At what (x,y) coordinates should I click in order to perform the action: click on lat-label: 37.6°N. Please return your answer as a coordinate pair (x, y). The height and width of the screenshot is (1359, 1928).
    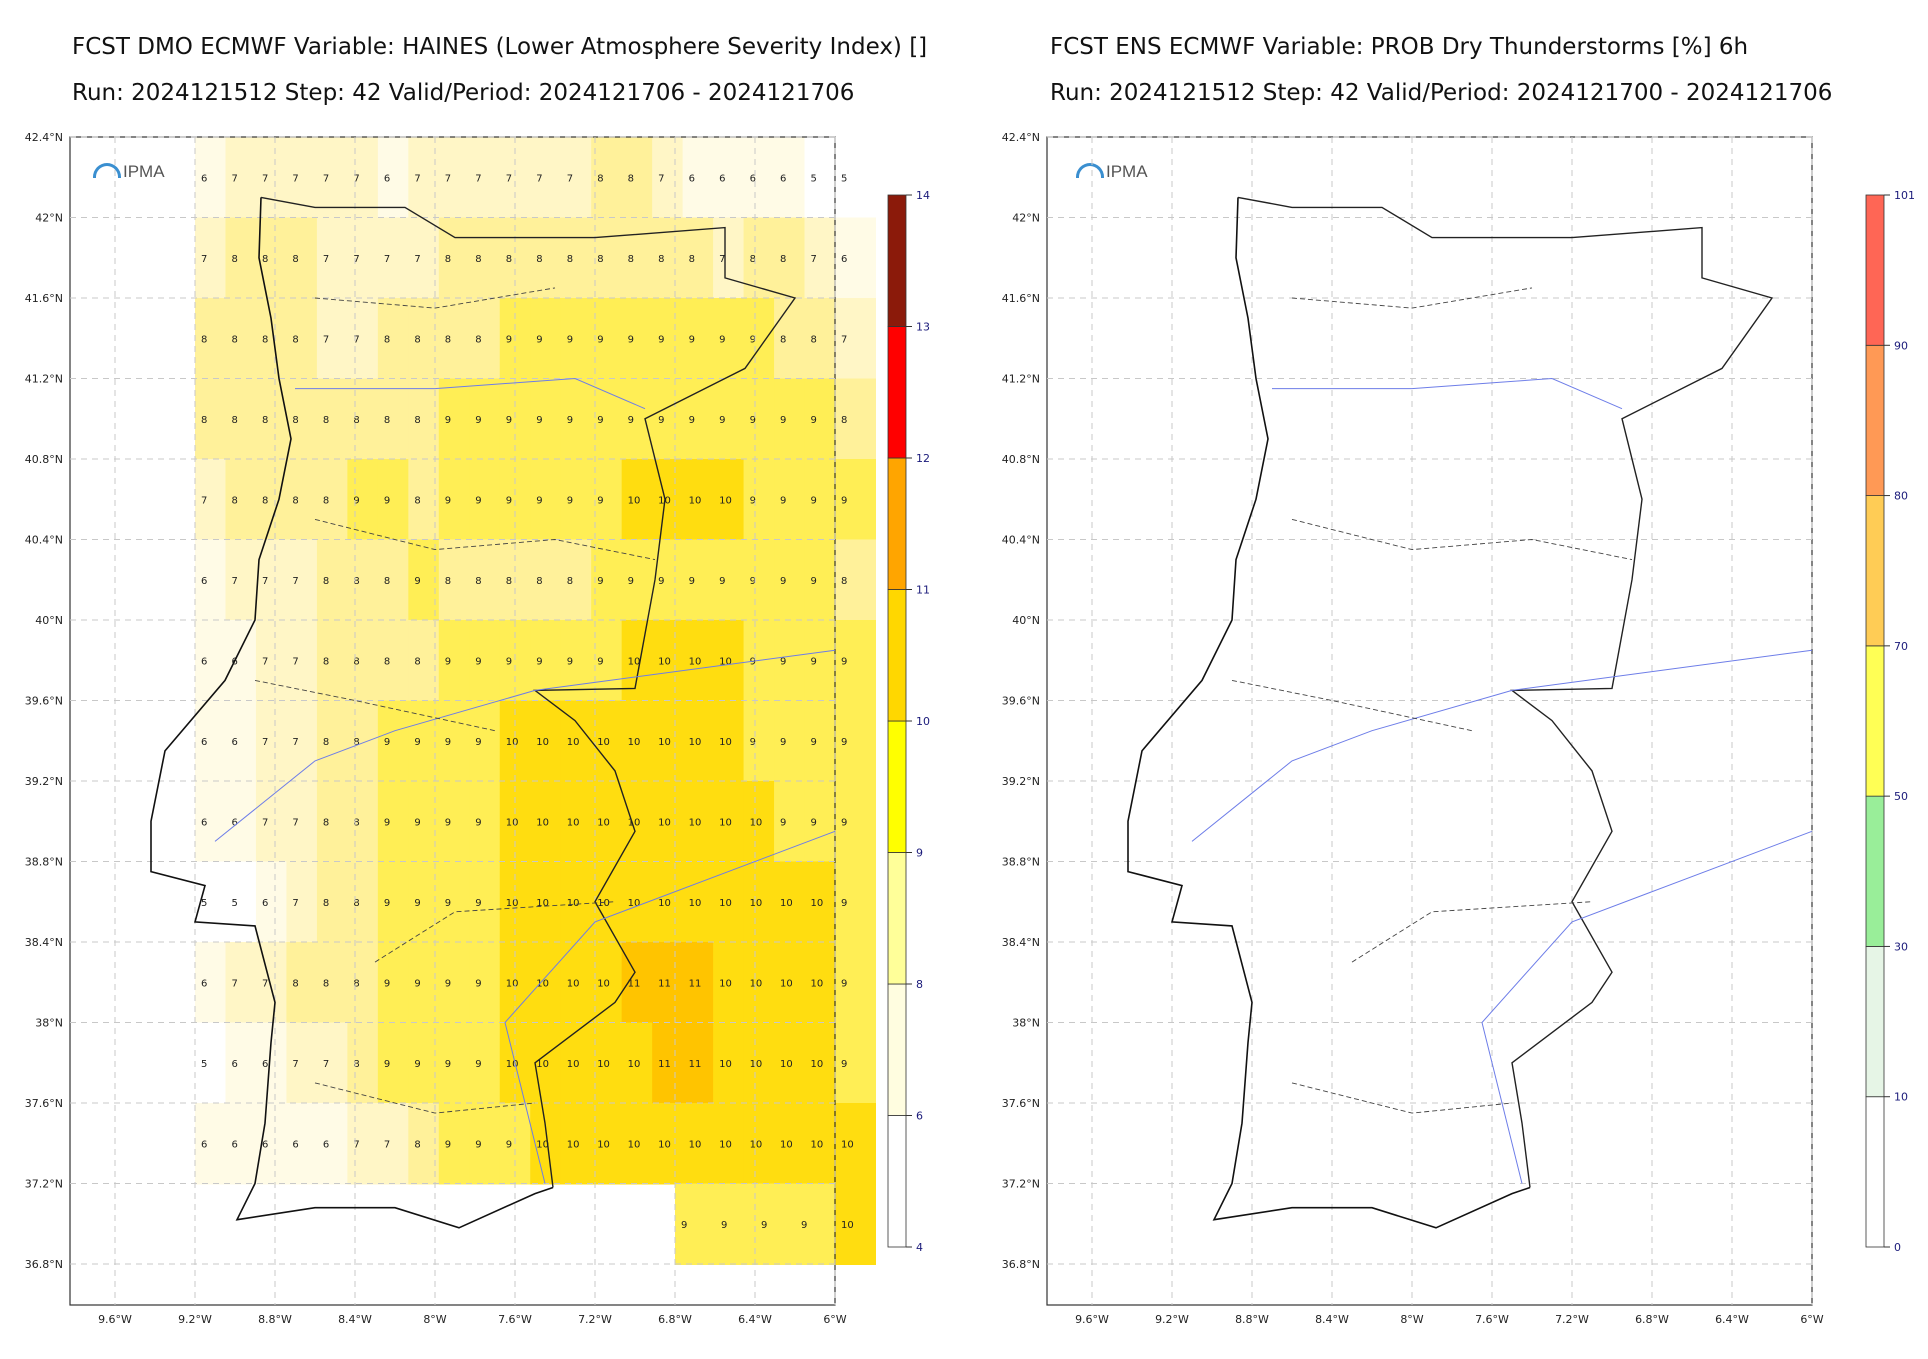
    Looking at the image, I should click on (1021, 1103).